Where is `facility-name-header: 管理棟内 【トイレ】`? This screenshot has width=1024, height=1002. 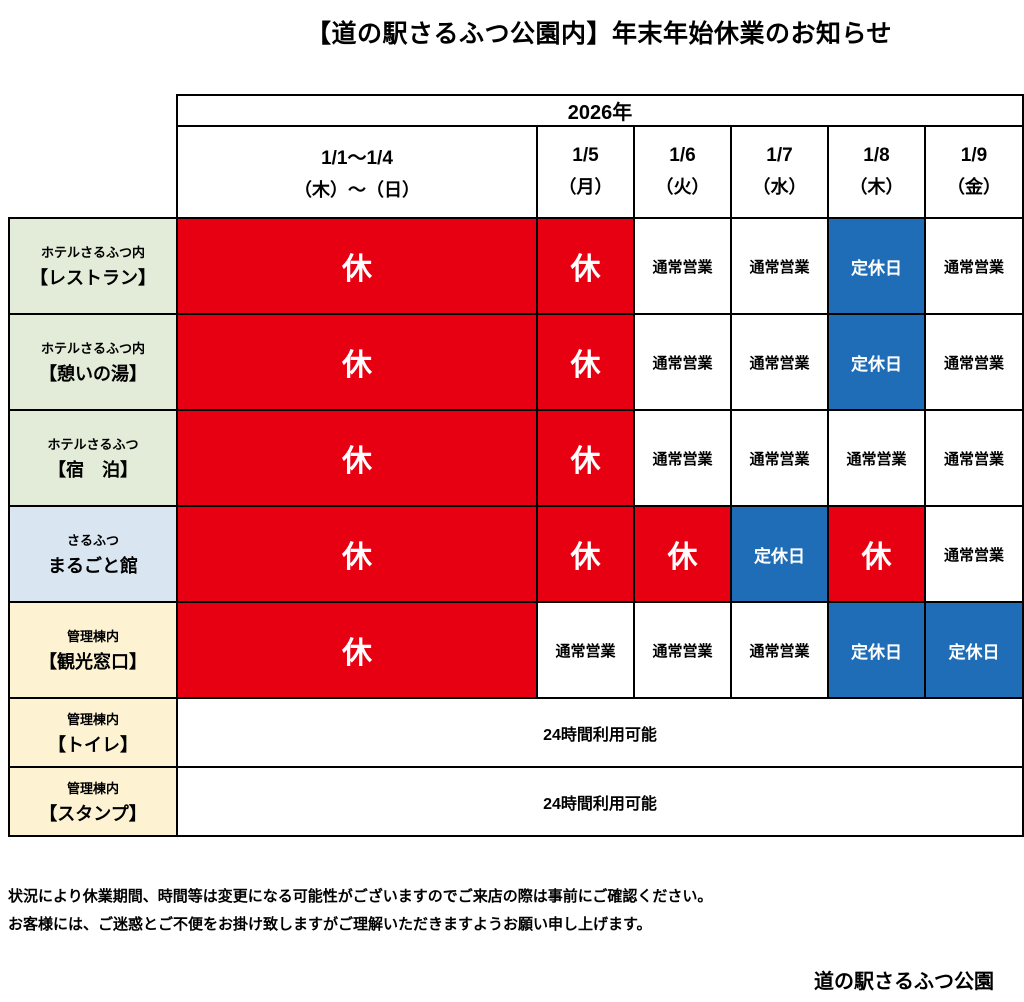 facility-name-header: 管理棟内 【トイレ】 is located at coordinates (93, 732).